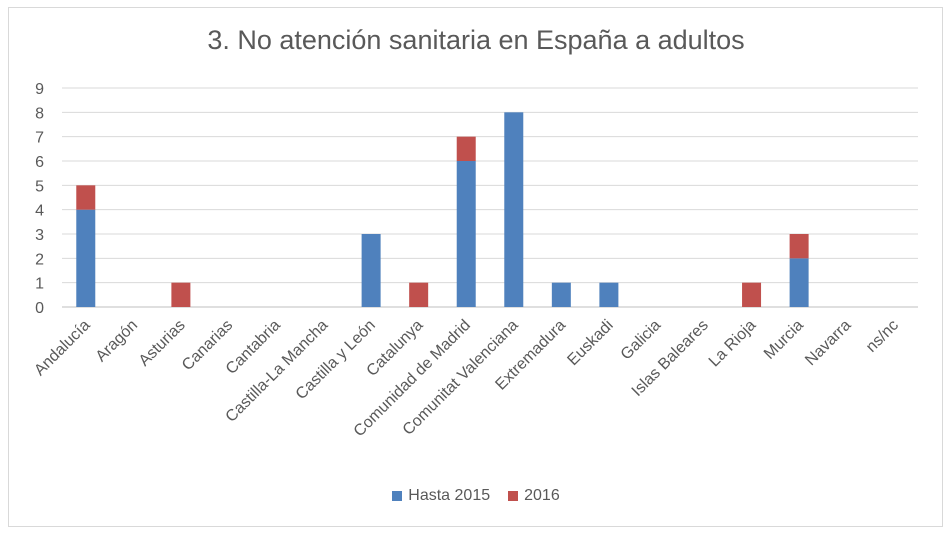 This screenshot has height=538, width=952. Describe the element at coordinates (641, 340) in the screenshot. I see `x-tick-label: Galicia` at that location.